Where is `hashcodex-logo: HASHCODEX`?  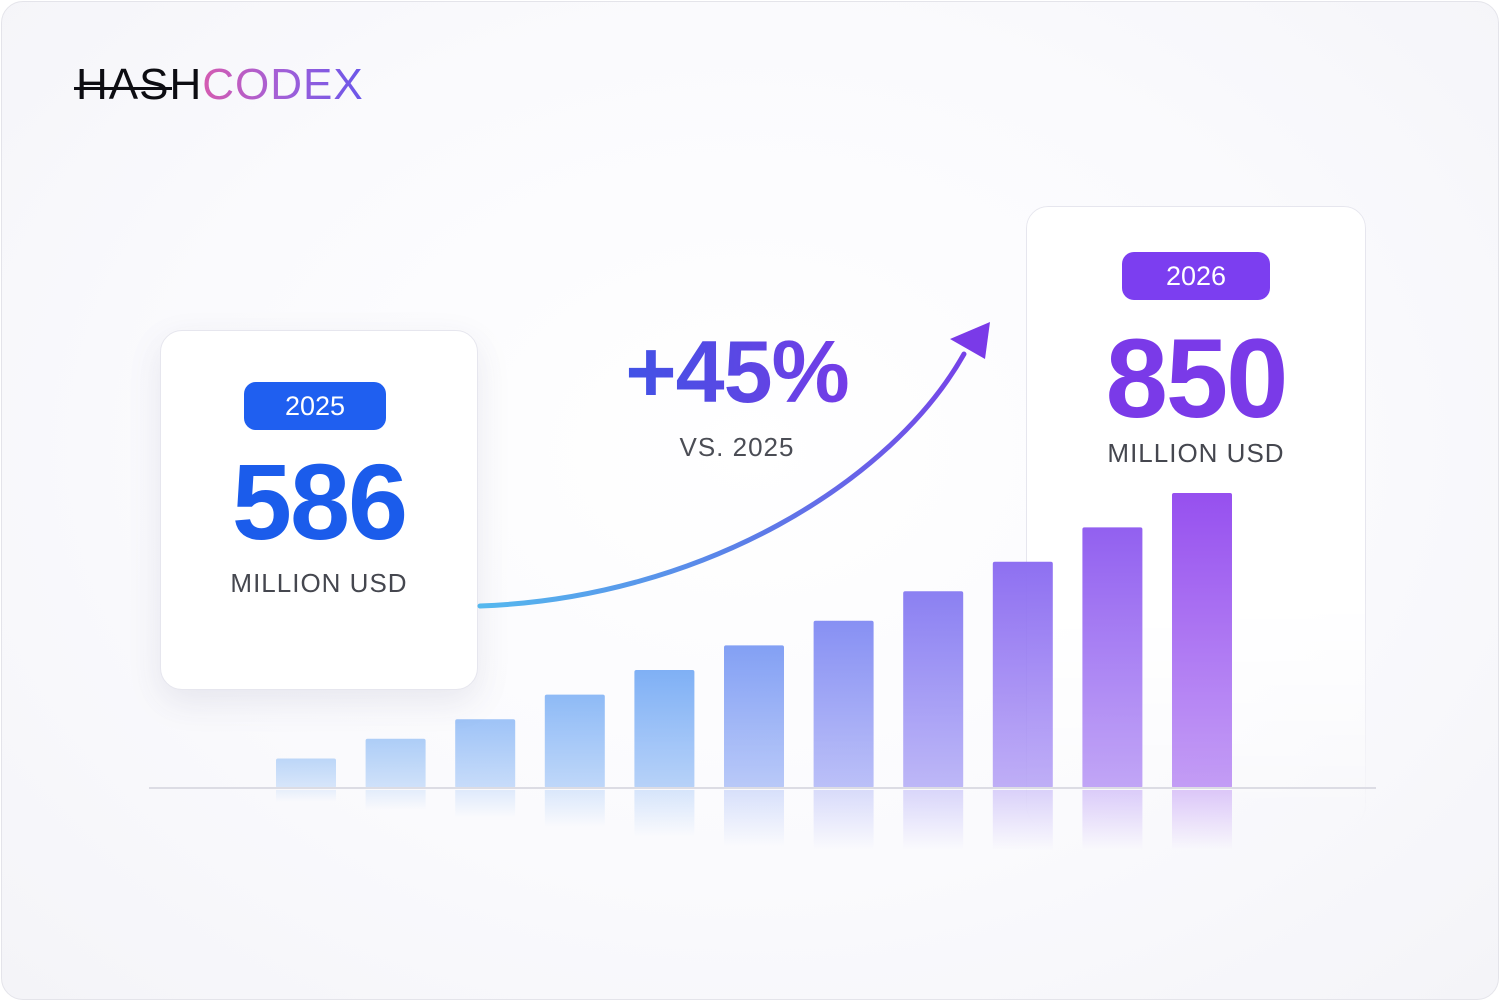 hashcodex-logo: HASHCODEX is located at coordinates (220, 85).